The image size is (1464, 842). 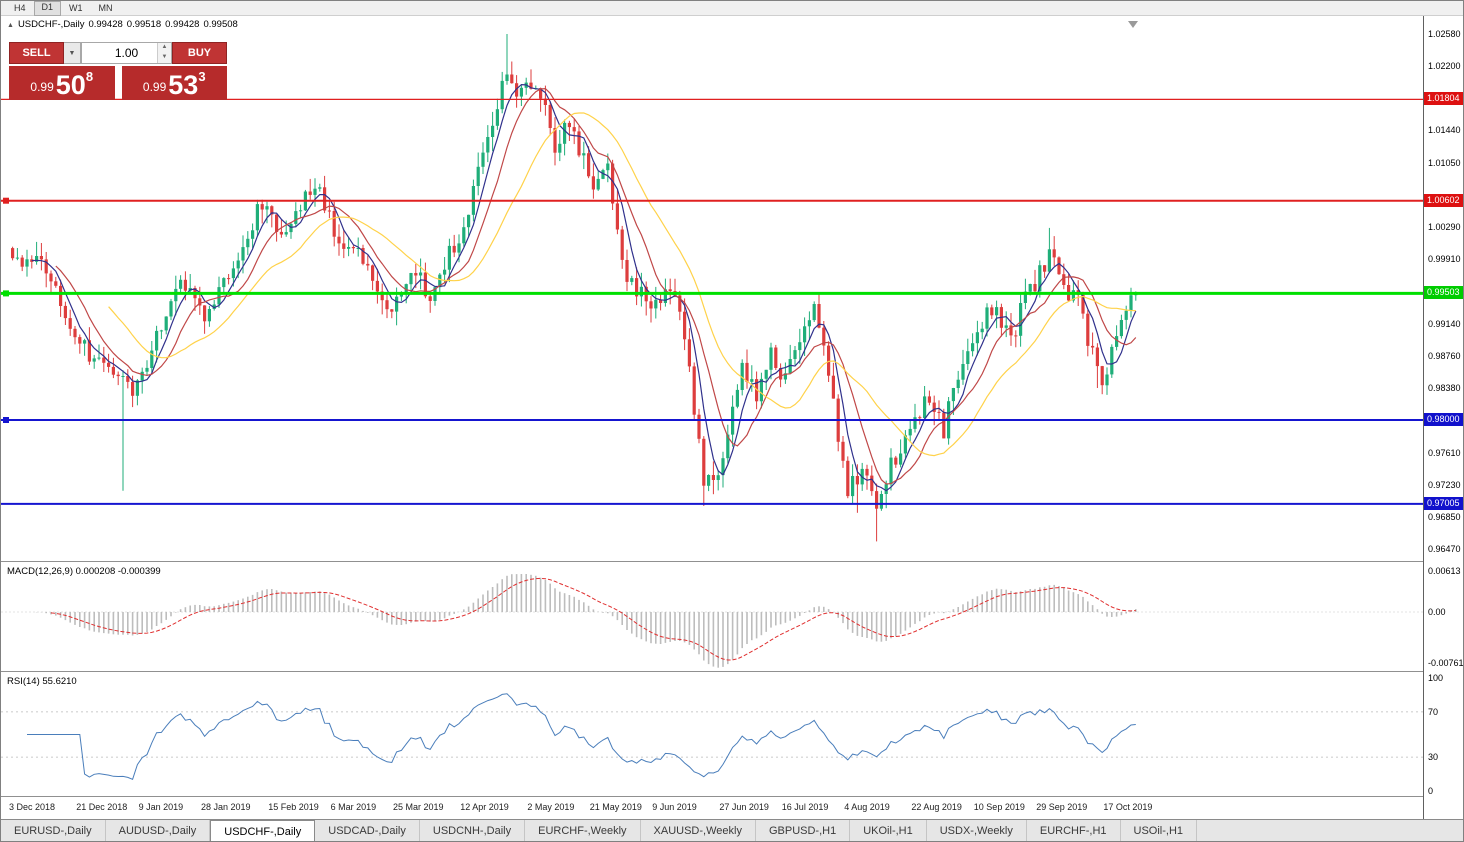 What do you see at coordinates (1444, 516) in the screenshot?
I see `price-tick: 0.96850` at bounding box center [1444, 516].